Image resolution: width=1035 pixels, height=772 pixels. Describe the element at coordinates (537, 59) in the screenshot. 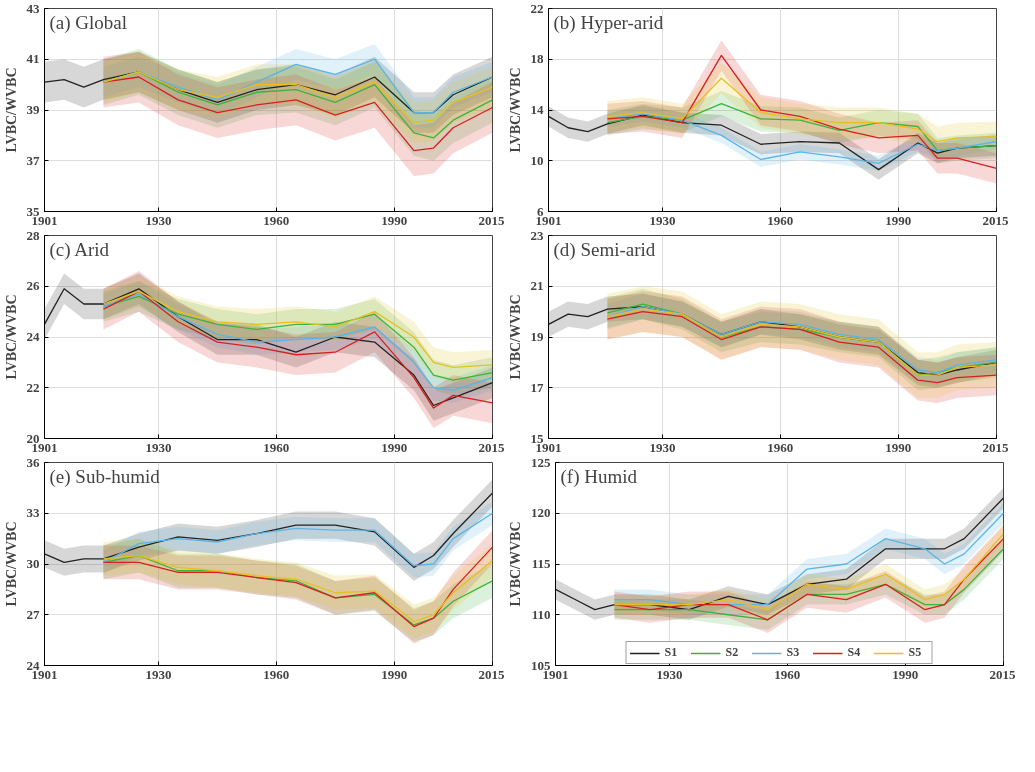

I see `y-tick-label: 18` at that location.